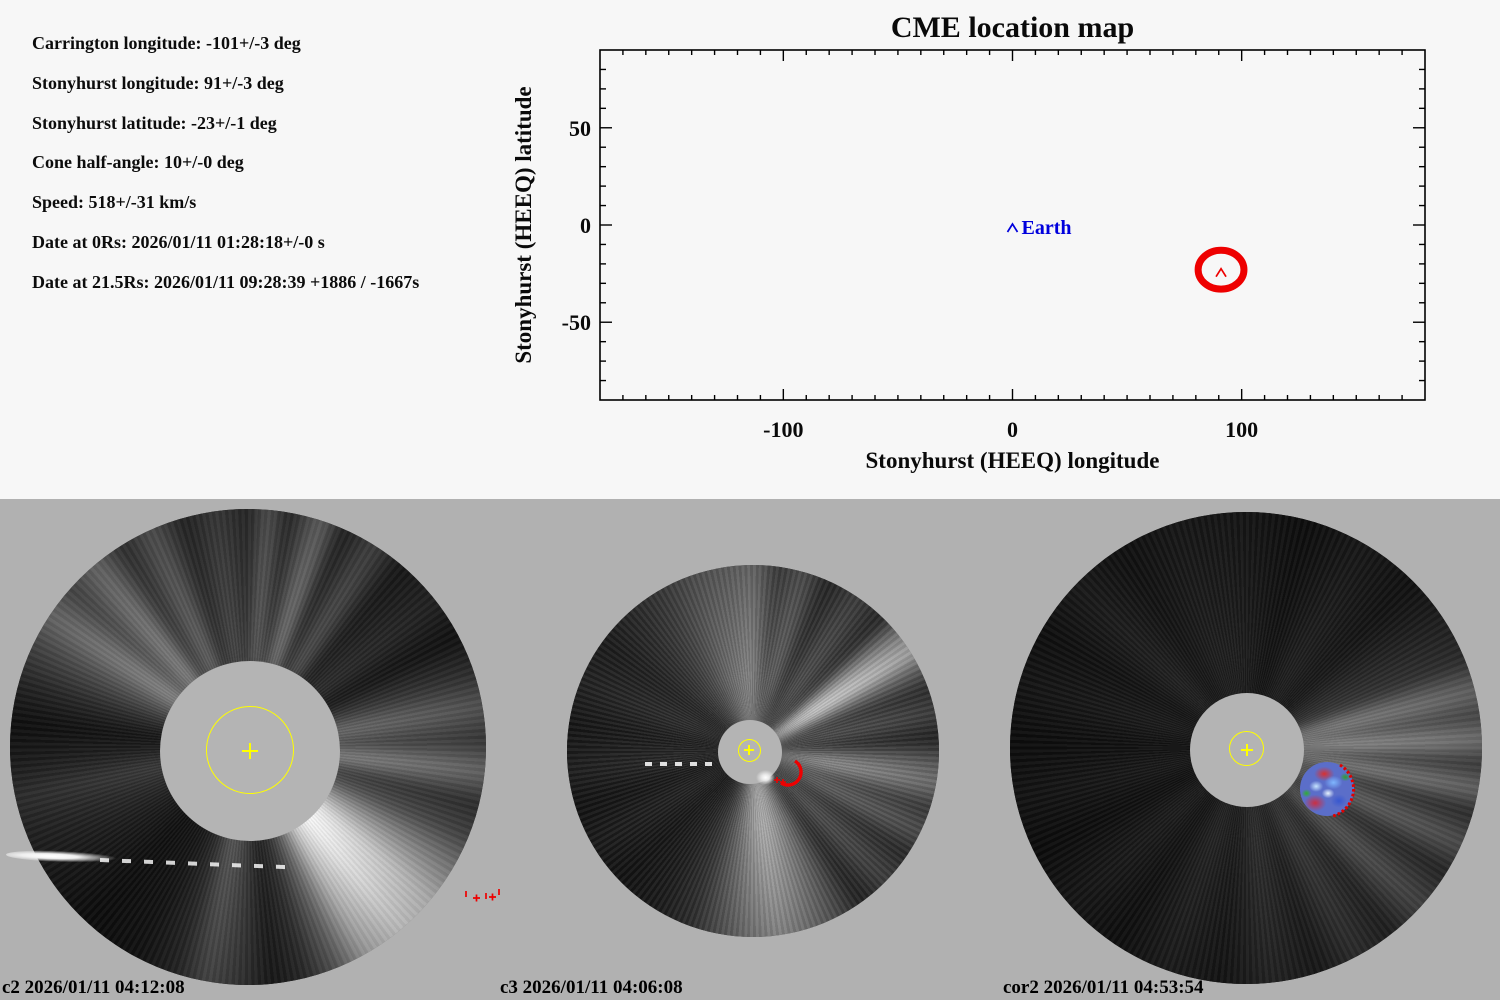 The width and height of the screenshot is (1500, 1000). I want to click on cor2-cme-detection-overlay, so click(1327, 789).